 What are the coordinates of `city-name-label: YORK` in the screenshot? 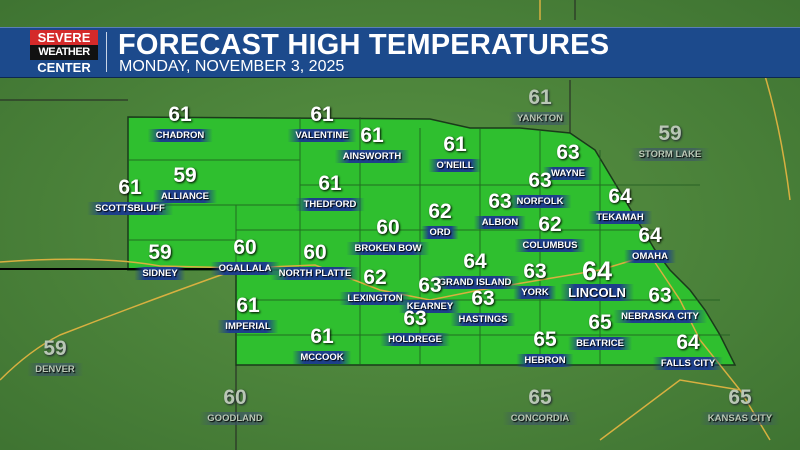 It's located at (535, 292).